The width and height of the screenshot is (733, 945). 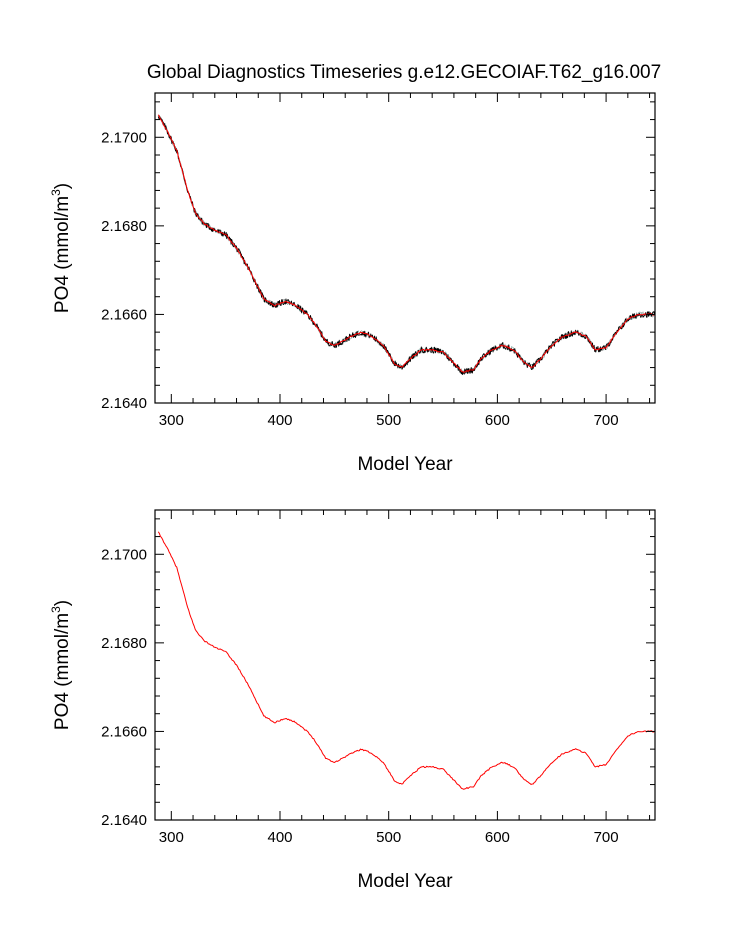 I want to click on top-y-tick-label: 2.1660, so click(x=124, y=314).